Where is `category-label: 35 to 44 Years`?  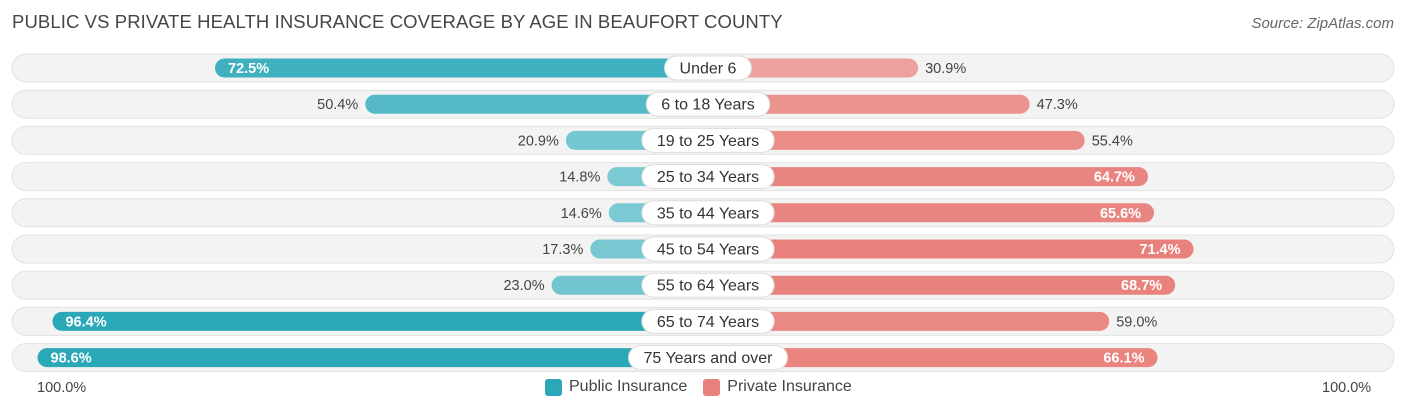
category-label: 35 to 44 Years is located at coordinates (708, 213).